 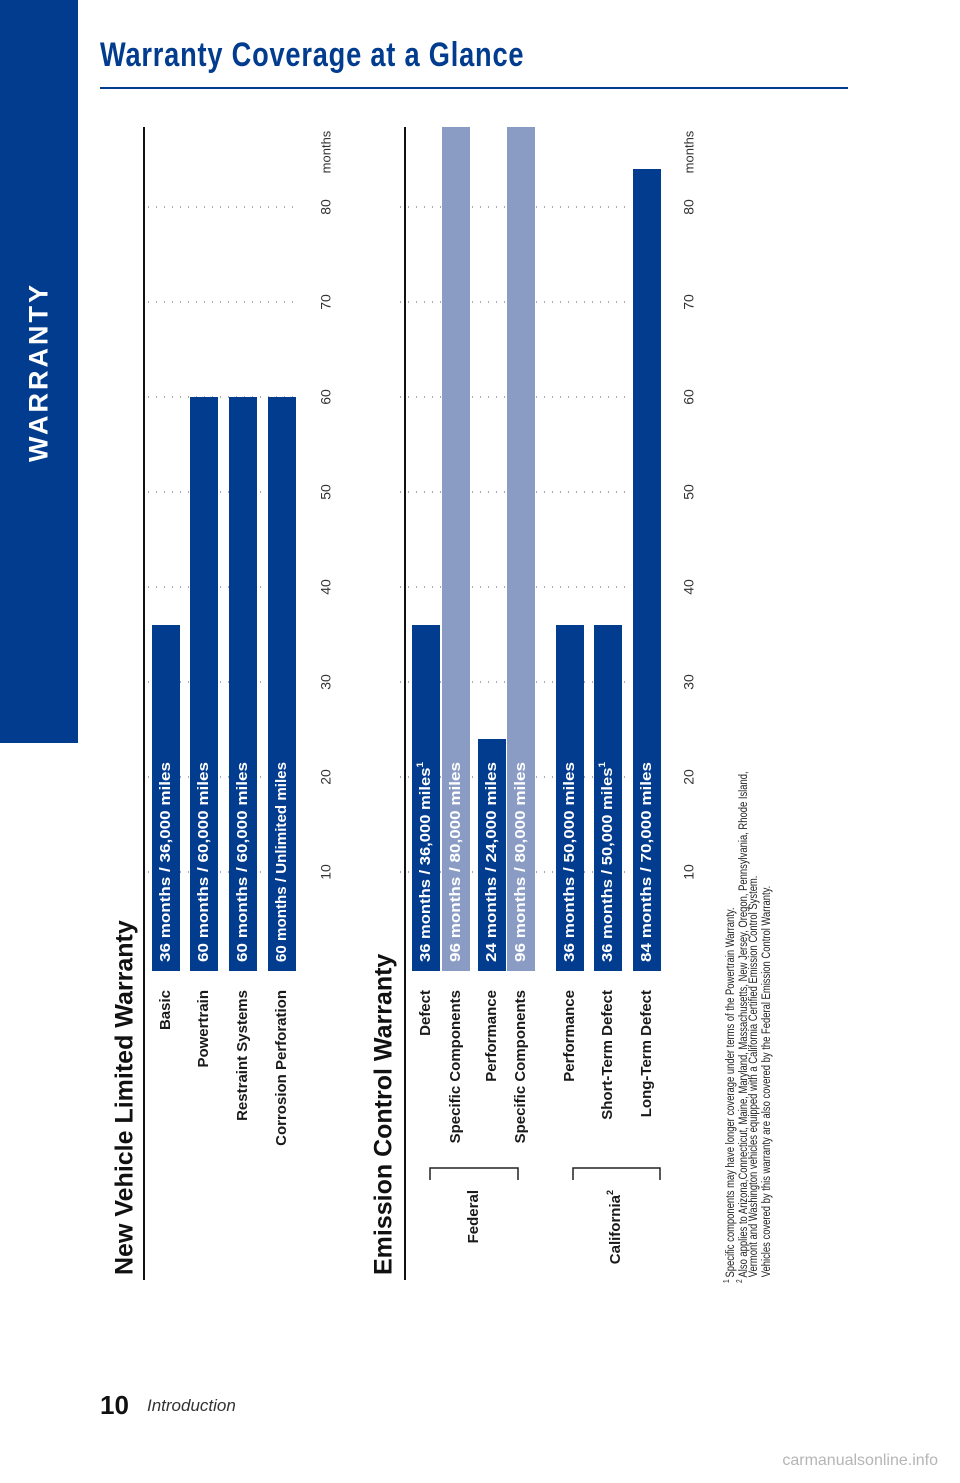 What do you see at coordinates (242, 1055) in the screenshot?
I see `new-vehicle-bar-label: Restraint Systems` at bounding box center [242, 1055].